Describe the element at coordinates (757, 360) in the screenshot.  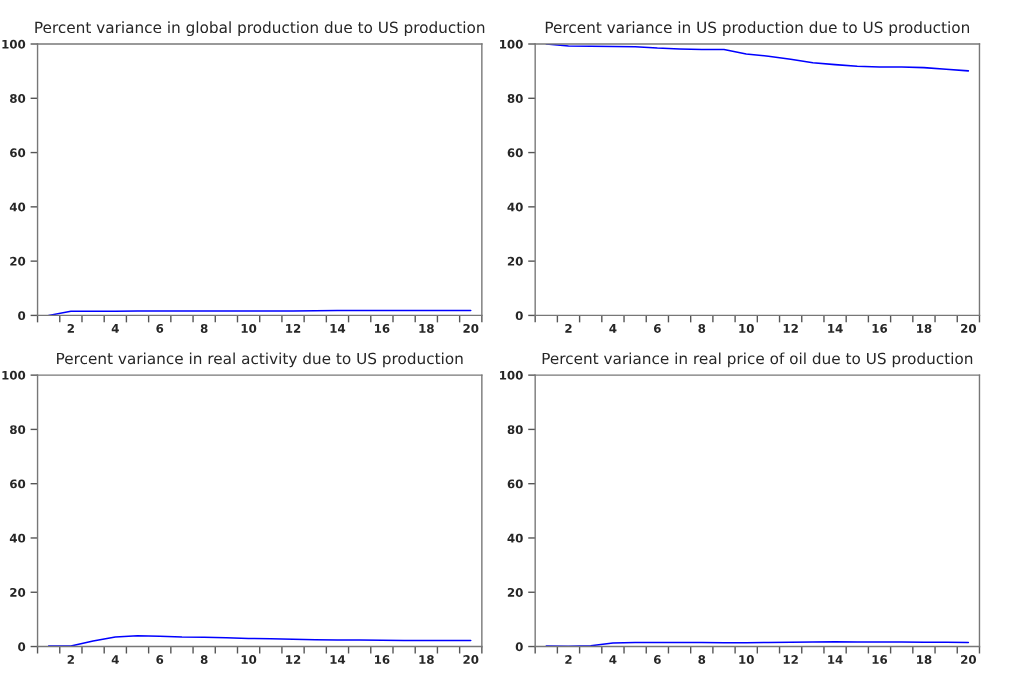
I see `chart-title: Percent variance in real price of oil due to US production` at that location.